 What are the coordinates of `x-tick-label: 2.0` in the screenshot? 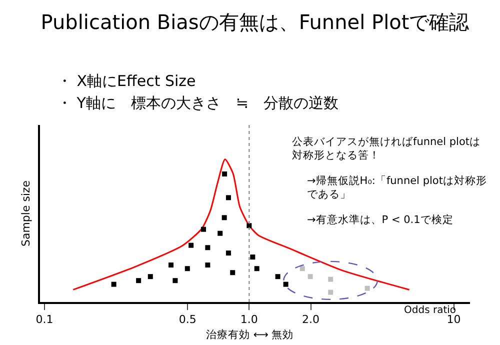 It's located at (311, 319).